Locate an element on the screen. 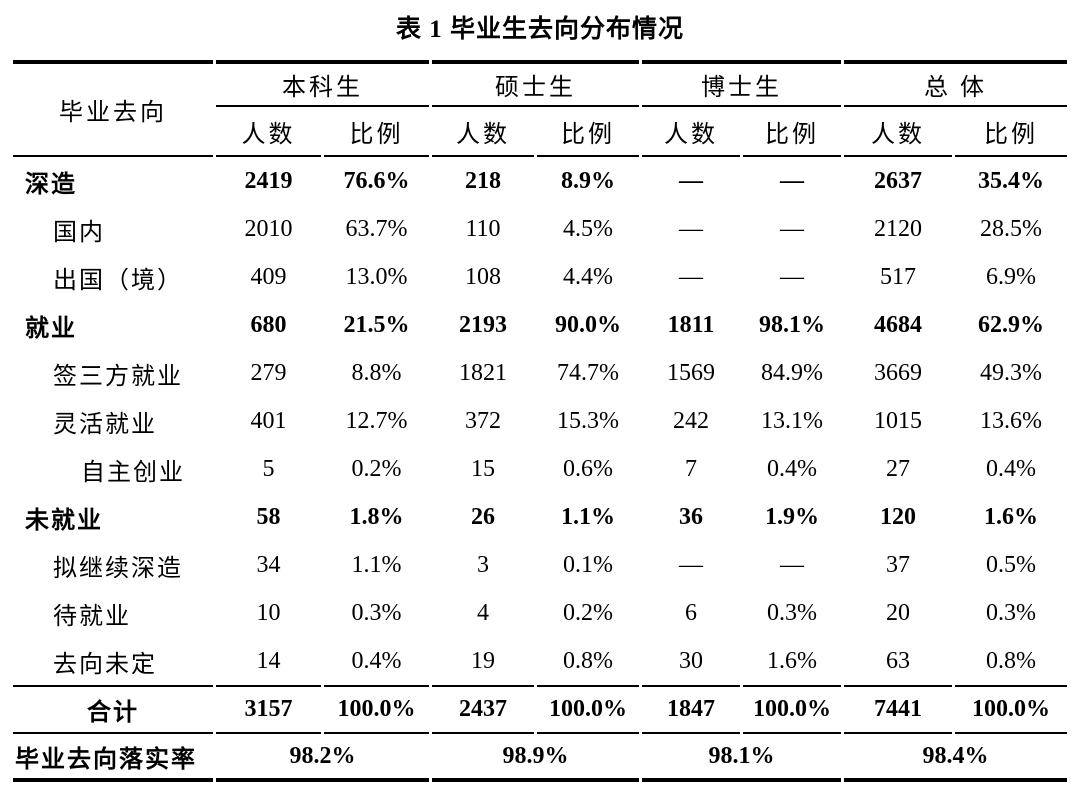 This screenshot has width=1080, height=805. cell: 1.9% is located at coordinates (792, 516).